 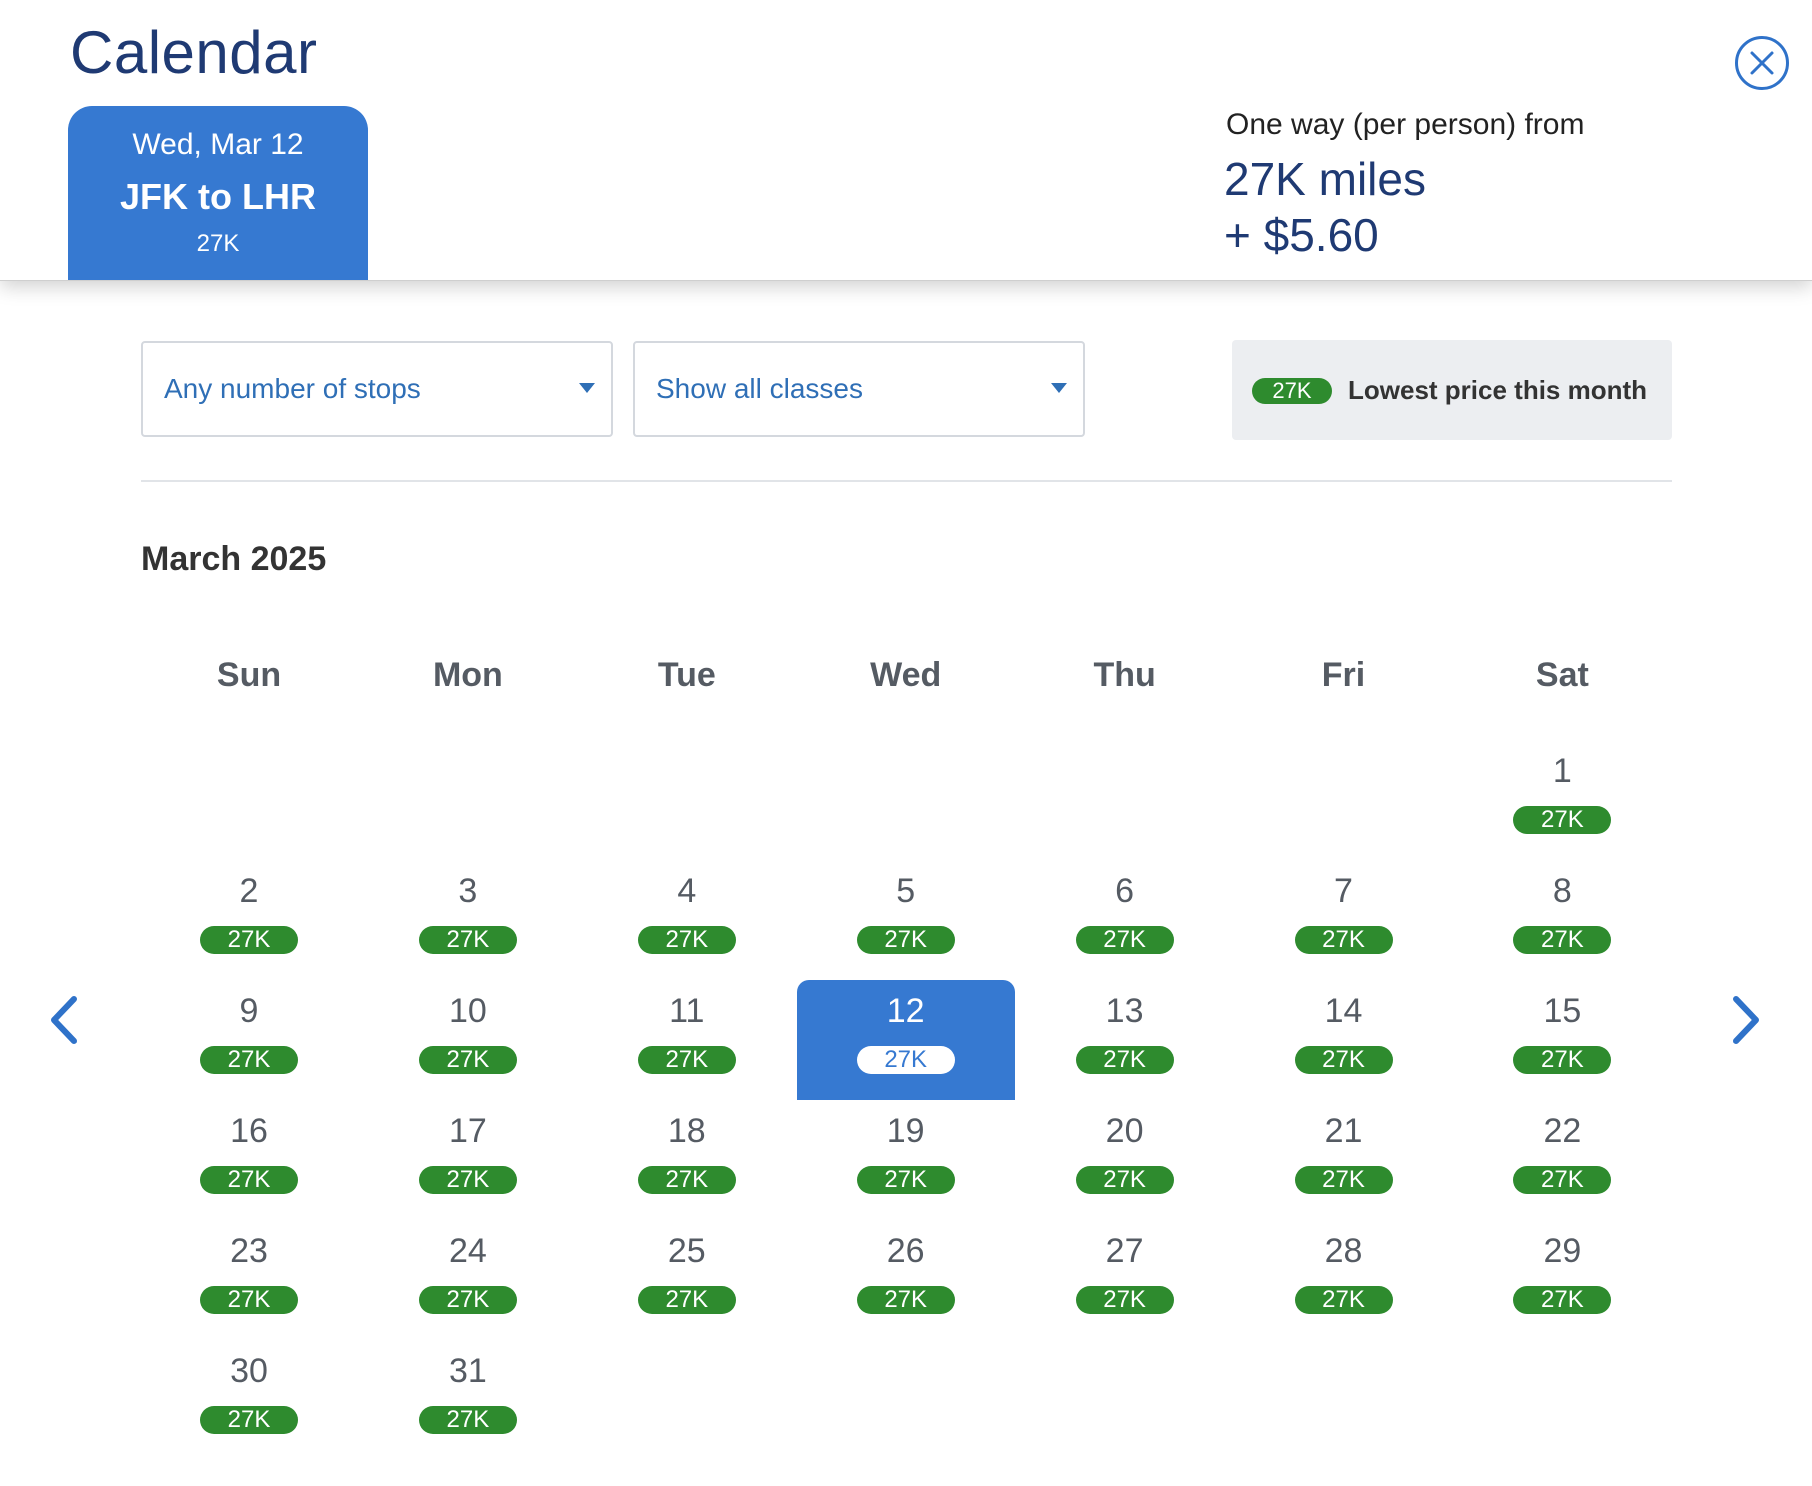 What do you see at coordinates (1562, 1011) in the screenshot?
I see `day-number: 15` at bounding box center [1562, 1011].